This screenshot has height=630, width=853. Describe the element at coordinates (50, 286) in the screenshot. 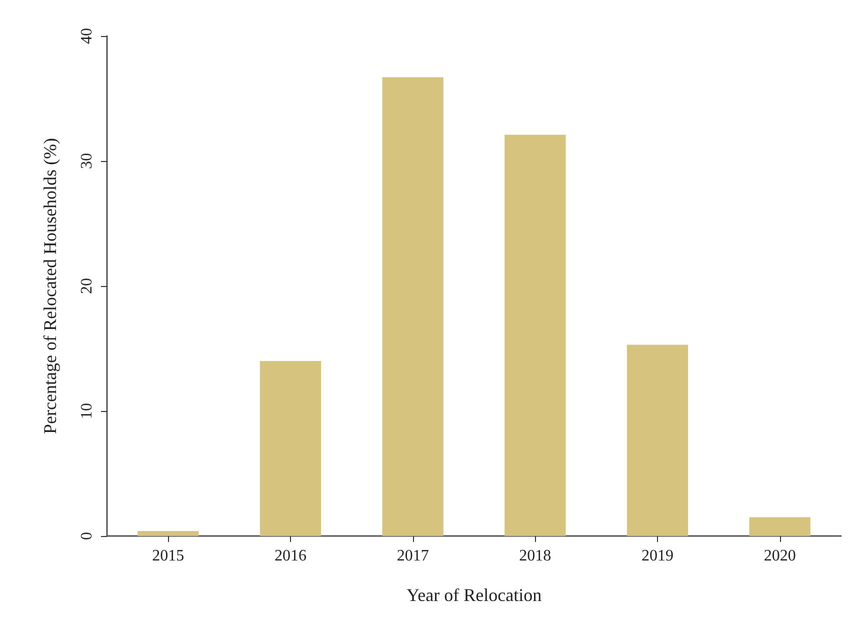

I see `y-axis-title: Percentage of Relocated Households (%)` at that location.